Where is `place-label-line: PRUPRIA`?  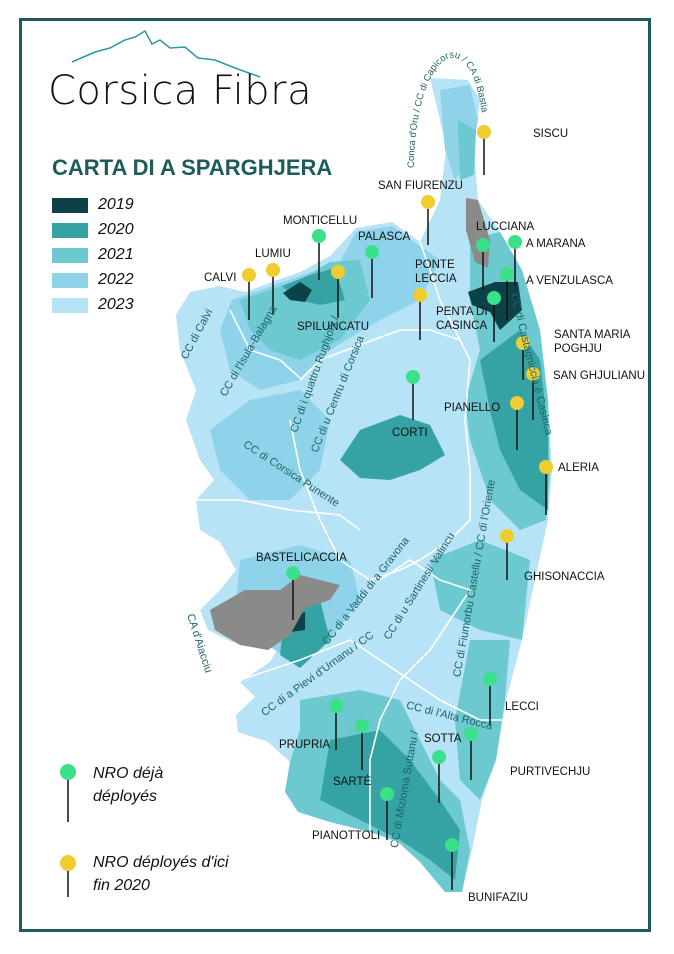 place-label-line: PRUPRIA is located at coordinates (305, 745).